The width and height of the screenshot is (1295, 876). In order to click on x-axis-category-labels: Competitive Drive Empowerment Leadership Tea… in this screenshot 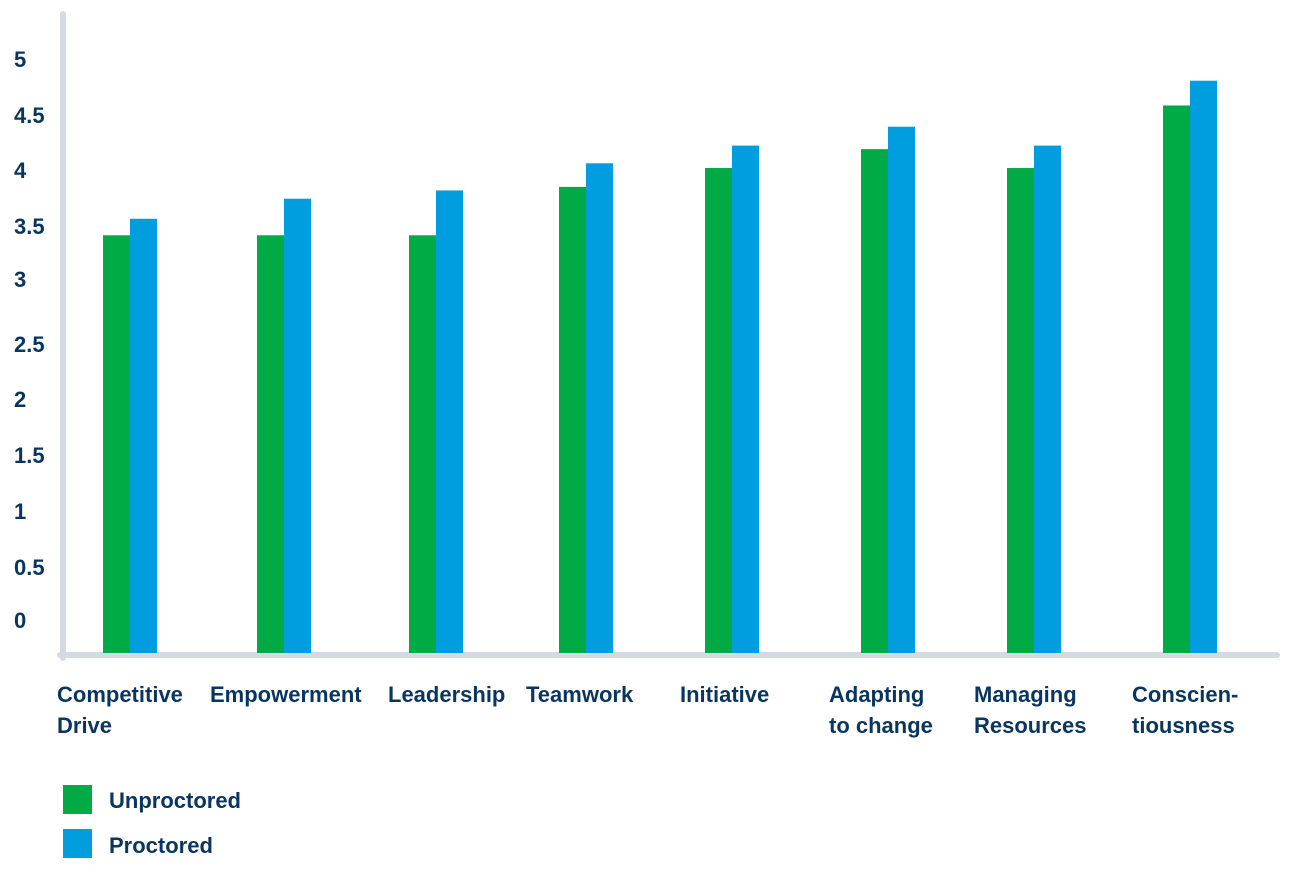, I will do `click(647, 710)`.